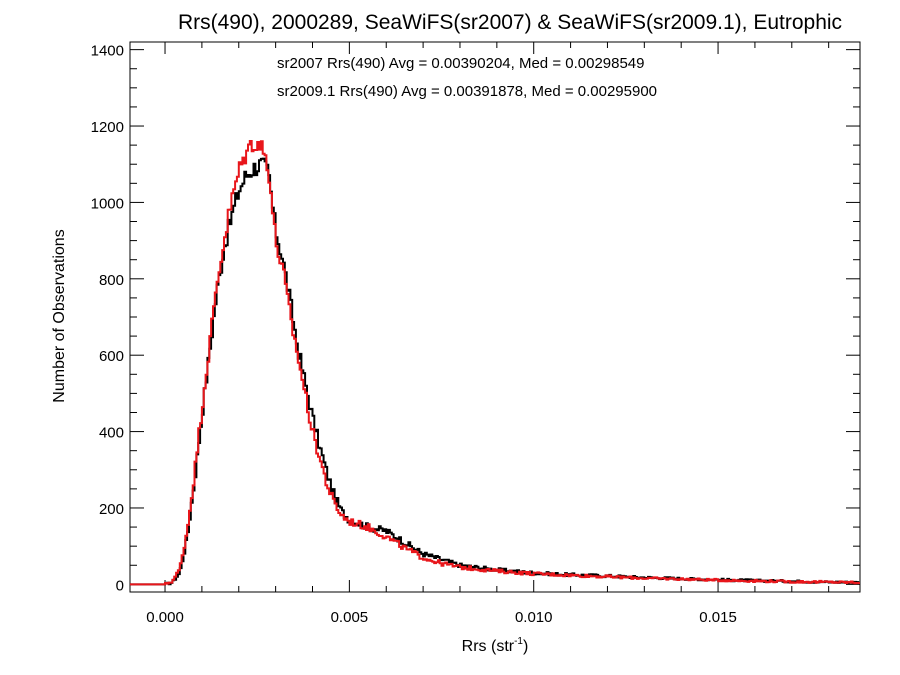  Describe the element at coordinates (350, 617) in the screenshot. I see `x-tick-label: 0.005` at that location.